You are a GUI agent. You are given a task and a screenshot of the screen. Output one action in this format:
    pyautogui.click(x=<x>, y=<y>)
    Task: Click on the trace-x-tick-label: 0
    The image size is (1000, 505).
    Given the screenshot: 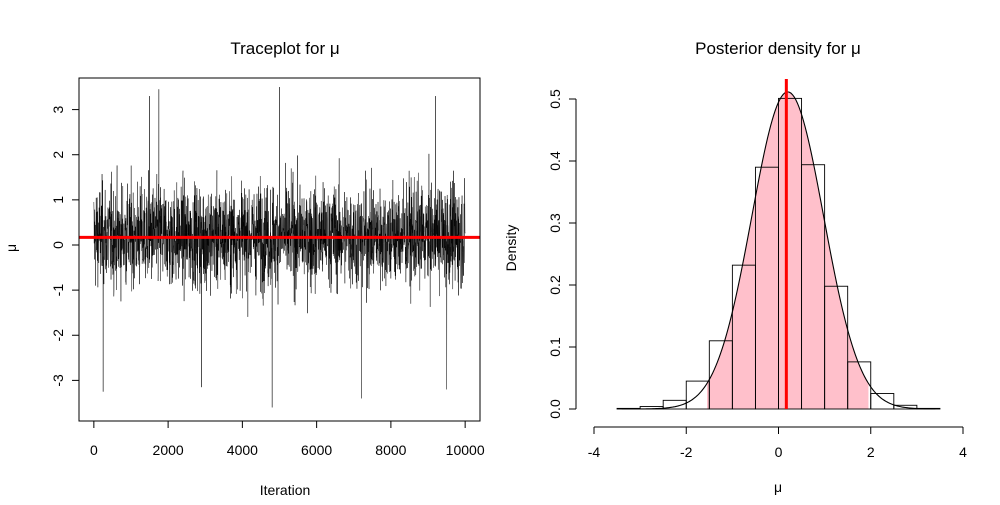 What is the action you would take?
    pyautogui.click(x=94, y=450)
    